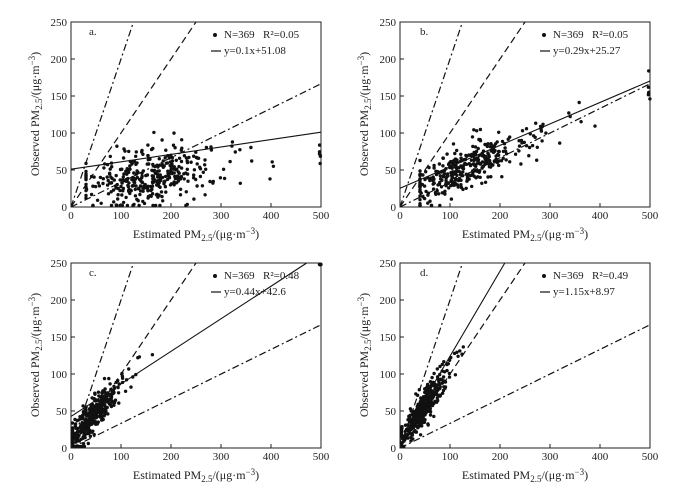 Image resolution: width=680 pixels, height=491 pixels. Describe the element at coordinates (196, 150) in the screenshot. I see `panel-a-fit-line` at that location.